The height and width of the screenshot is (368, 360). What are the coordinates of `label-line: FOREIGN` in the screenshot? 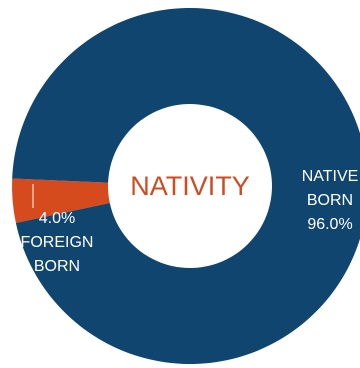 It's located at (57, 242).